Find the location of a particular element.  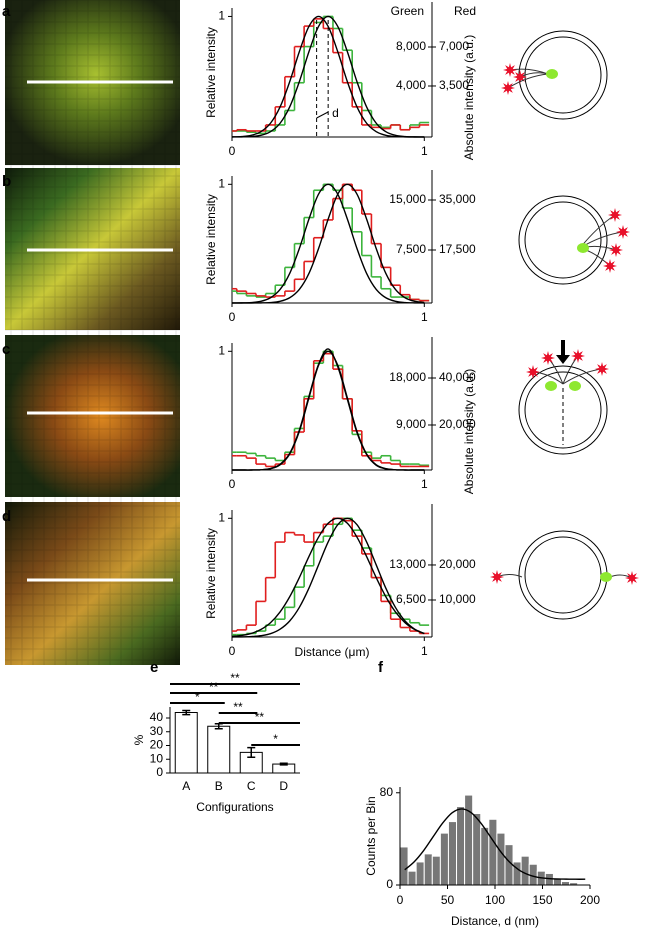

x-tick-label: B is located at coordinates (219, 786).